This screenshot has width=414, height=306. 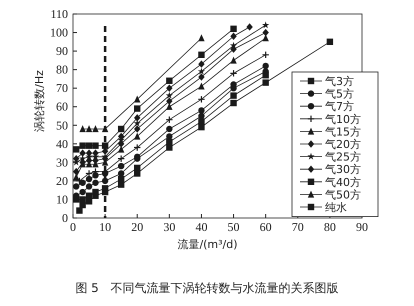 I want to click on y-tick-label: 80, so click(x=62, y=69).